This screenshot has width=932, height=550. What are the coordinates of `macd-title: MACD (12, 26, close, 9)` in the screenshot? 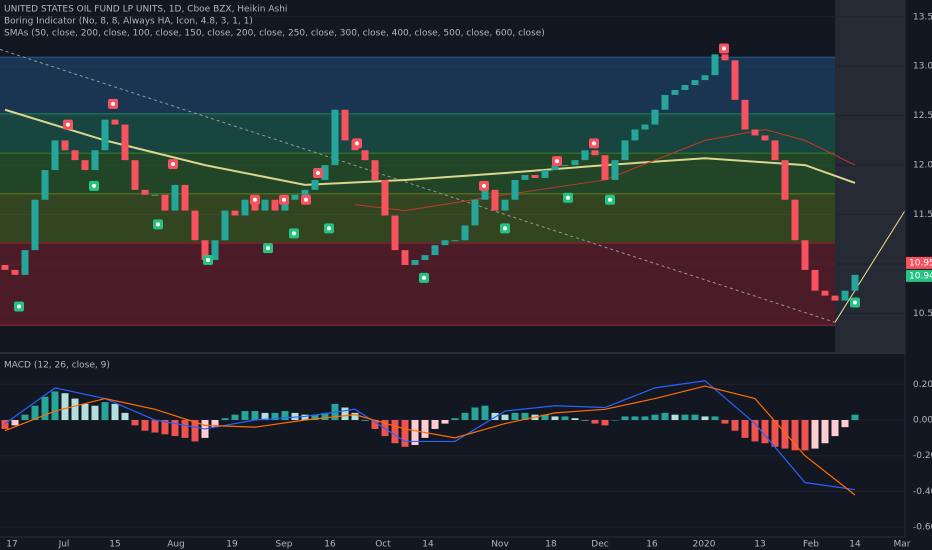 It's located at (57, 366).